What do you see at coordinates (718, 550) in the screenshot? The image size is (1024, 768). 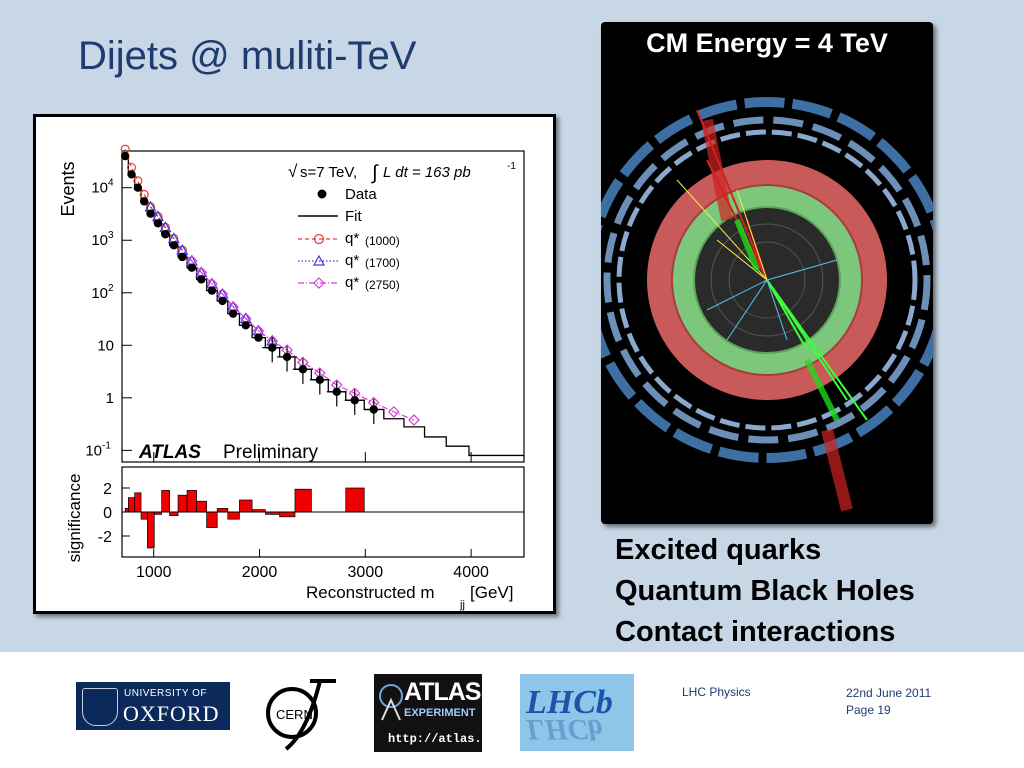 I see `topic-item: Excited quarks` at bounding box center [718, 550].